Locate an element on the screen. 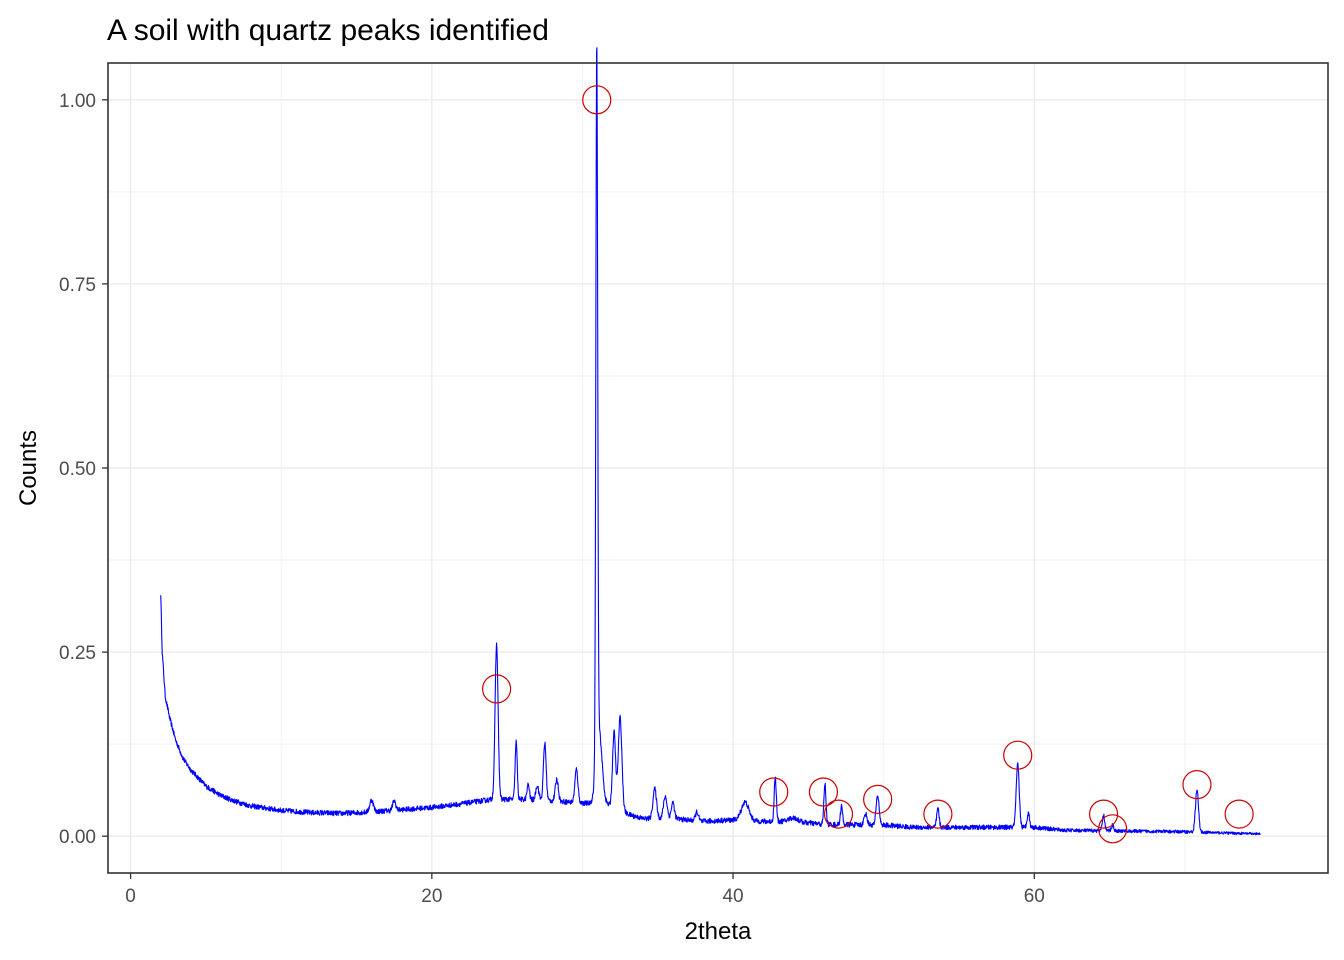 The height and width of the screenshot is (960, 1344). x-axis-title: 2theta is located at coordinates (718, 931).